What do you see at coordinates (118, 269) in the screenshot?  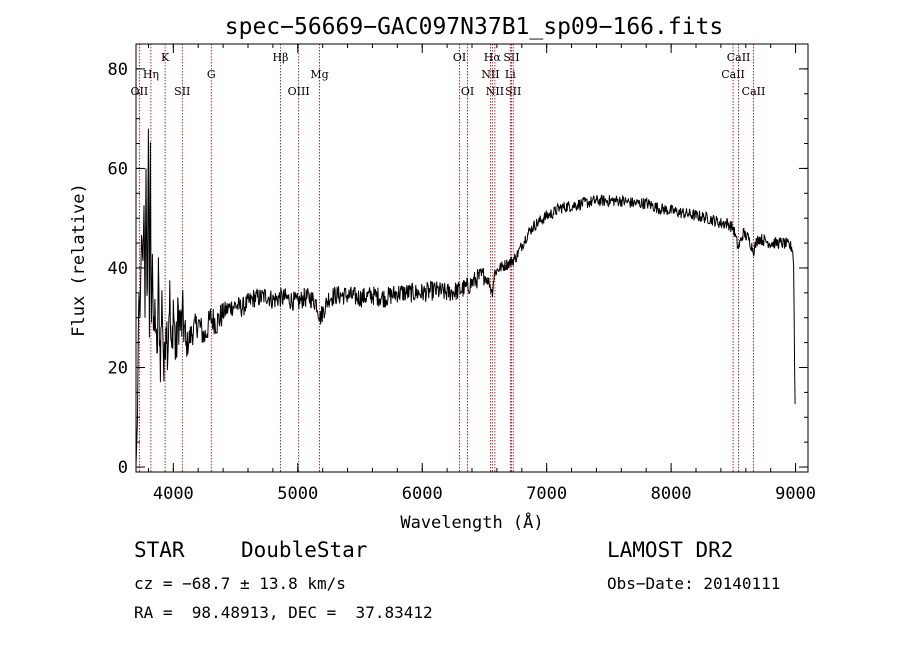 I see `y-tick-label: 40` at bounding box center [118, 269].